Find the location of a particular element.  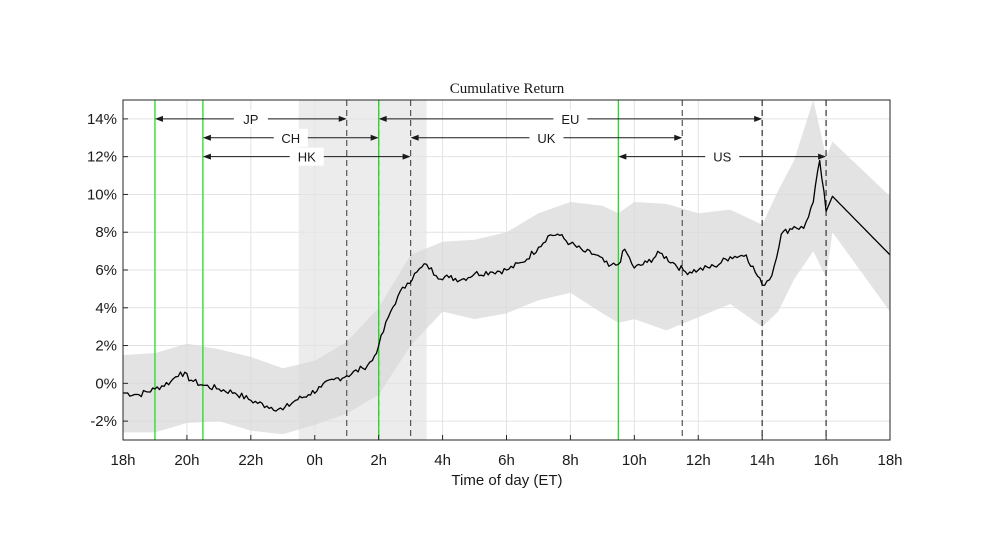

x-tick-label-9: 12h is located at coordinates (698, 460).